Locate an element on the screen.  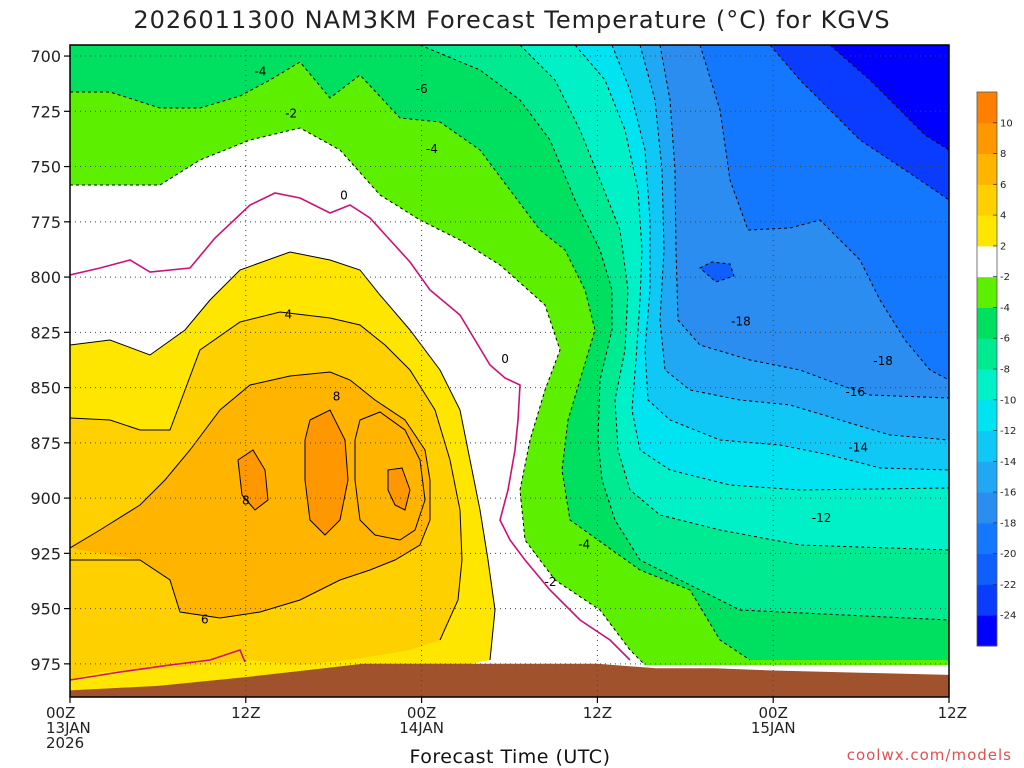
contour-six is located at coordinates (250, 495).